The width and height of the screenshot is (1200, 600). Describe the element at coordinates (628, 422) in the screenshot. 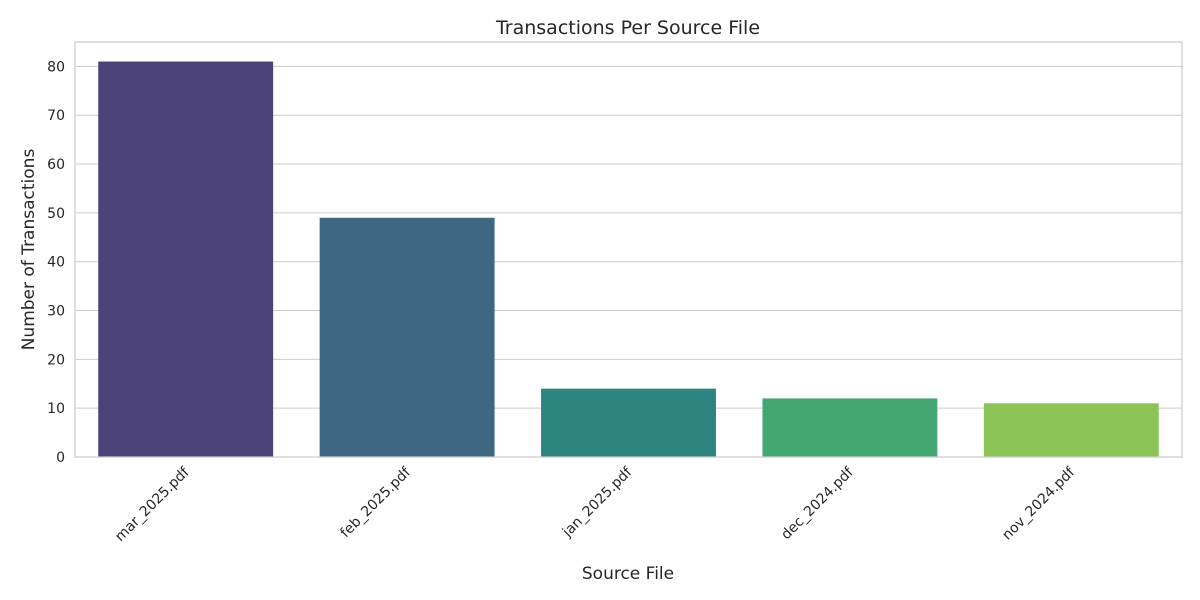

I see `bar-jan-2025-pdf` at that location.